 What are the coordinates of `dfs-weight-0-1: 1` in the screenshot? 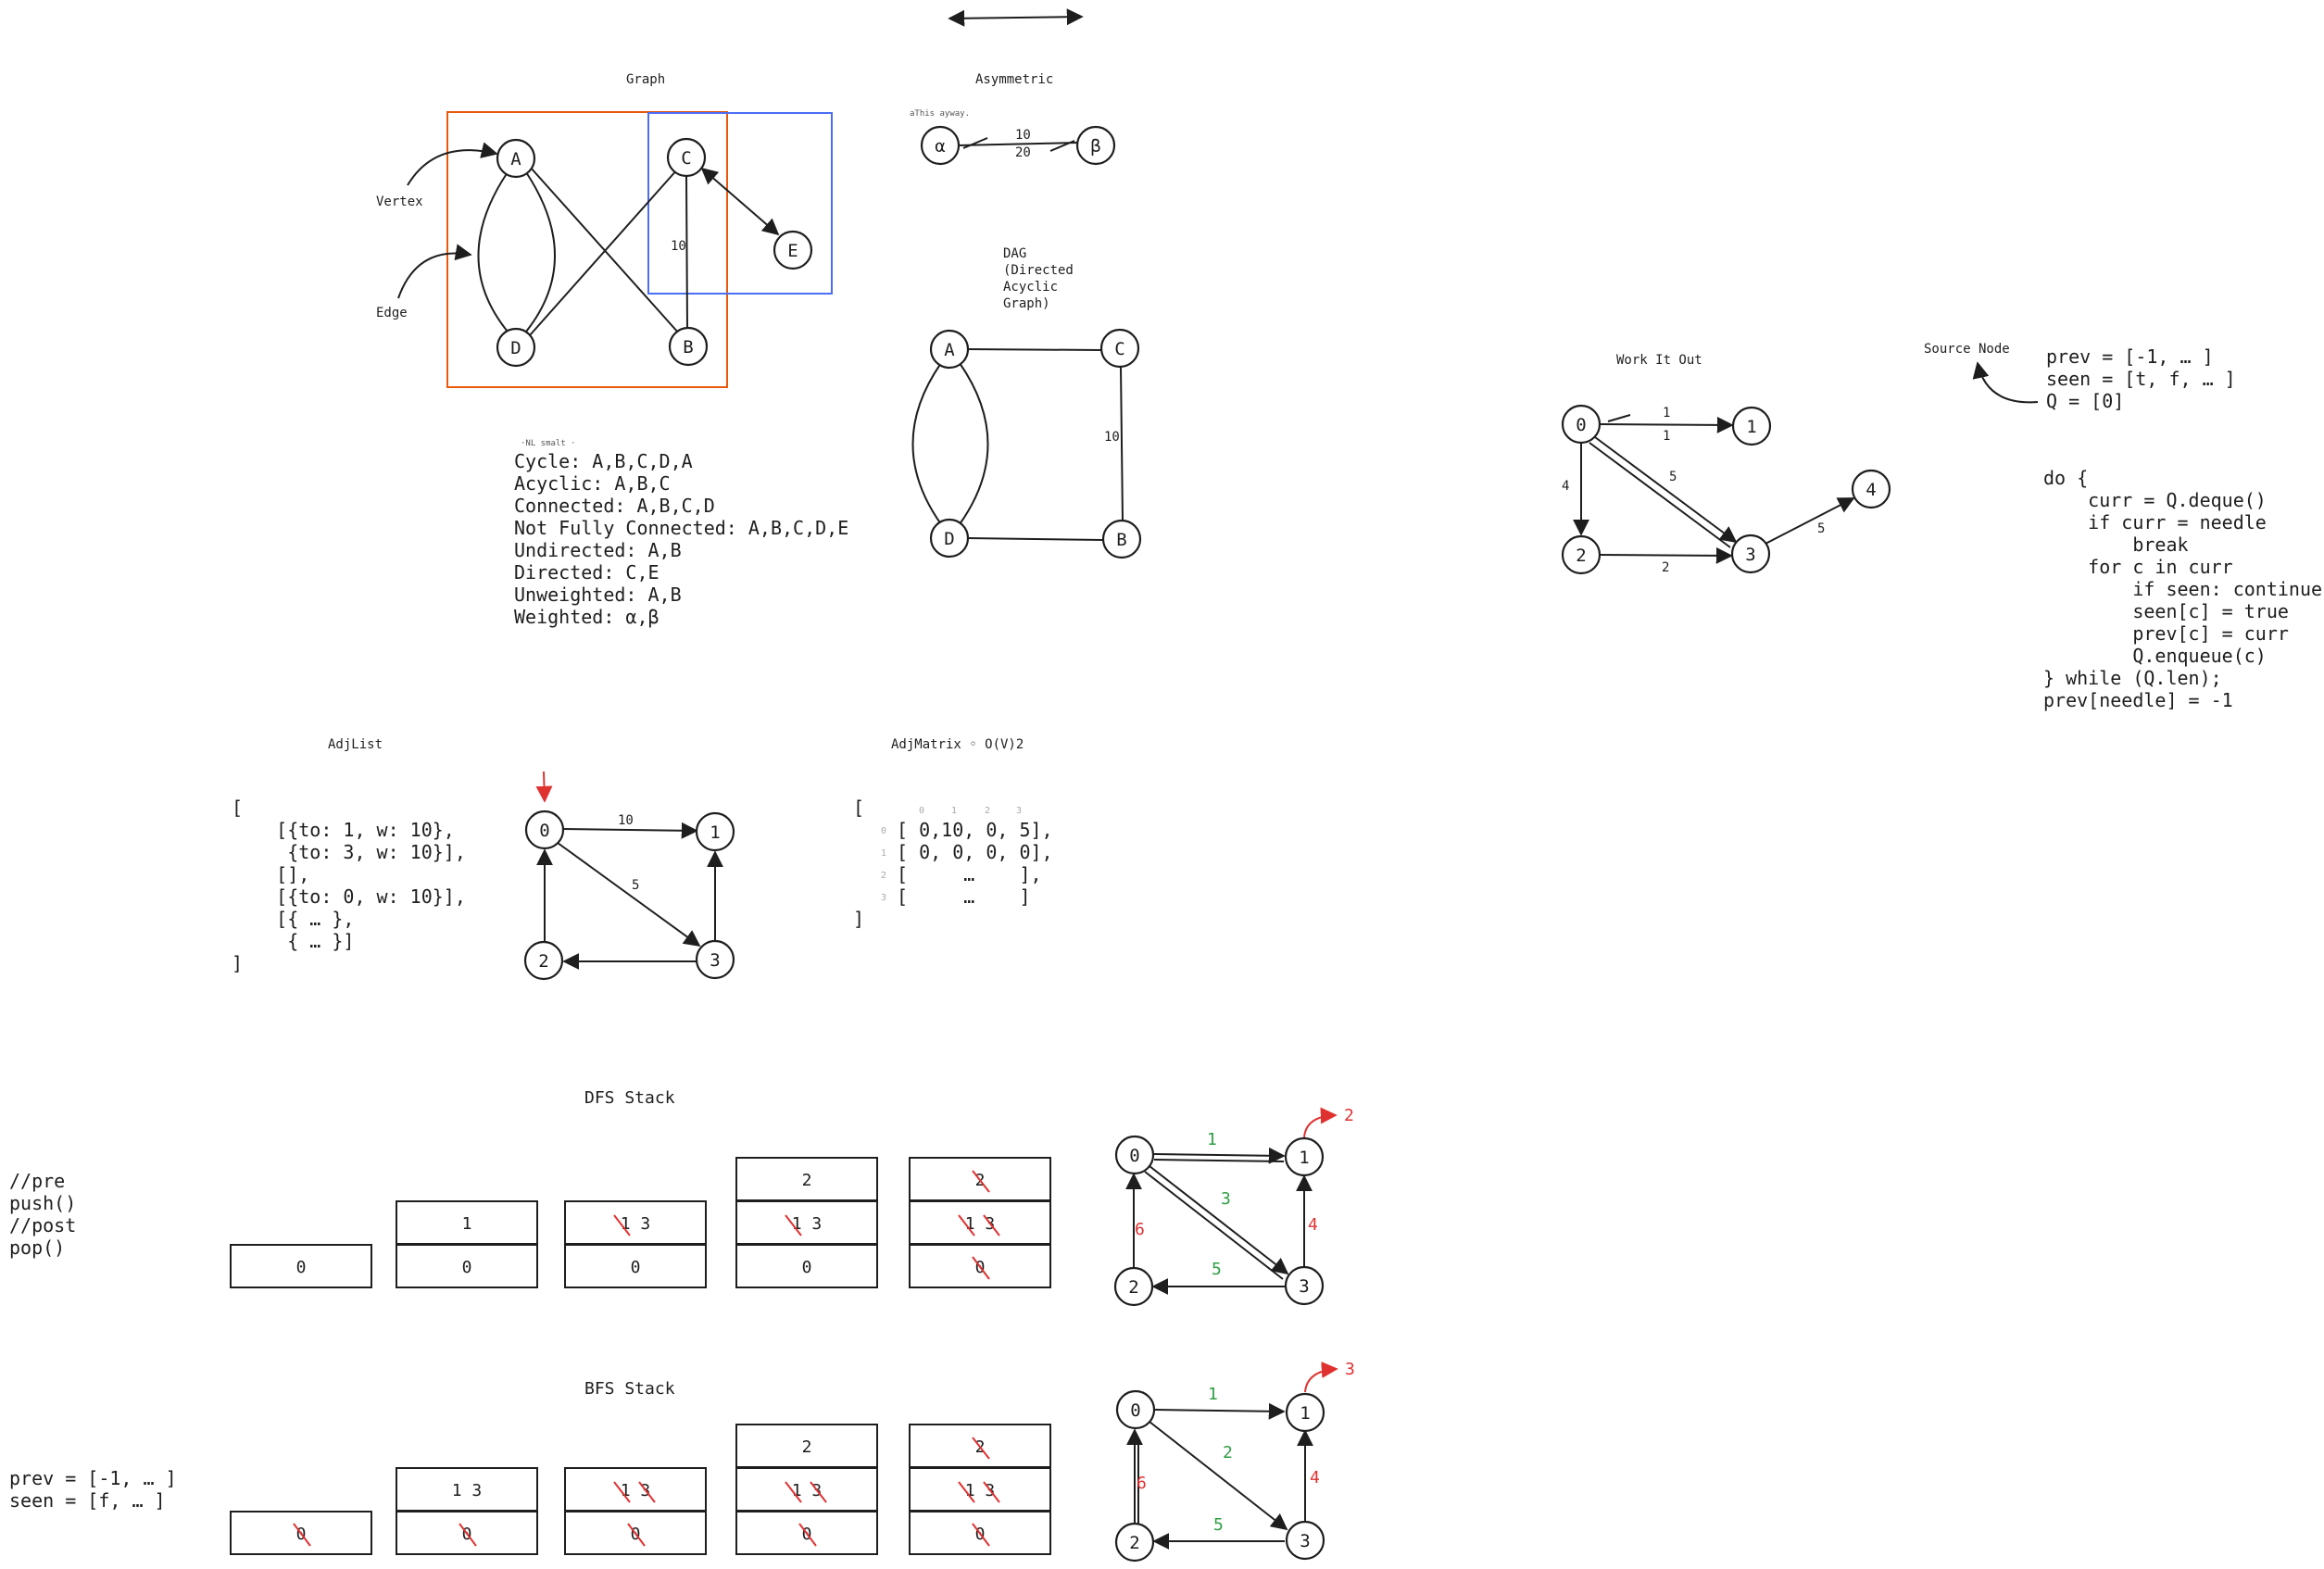 It's located at (1212, 1139).